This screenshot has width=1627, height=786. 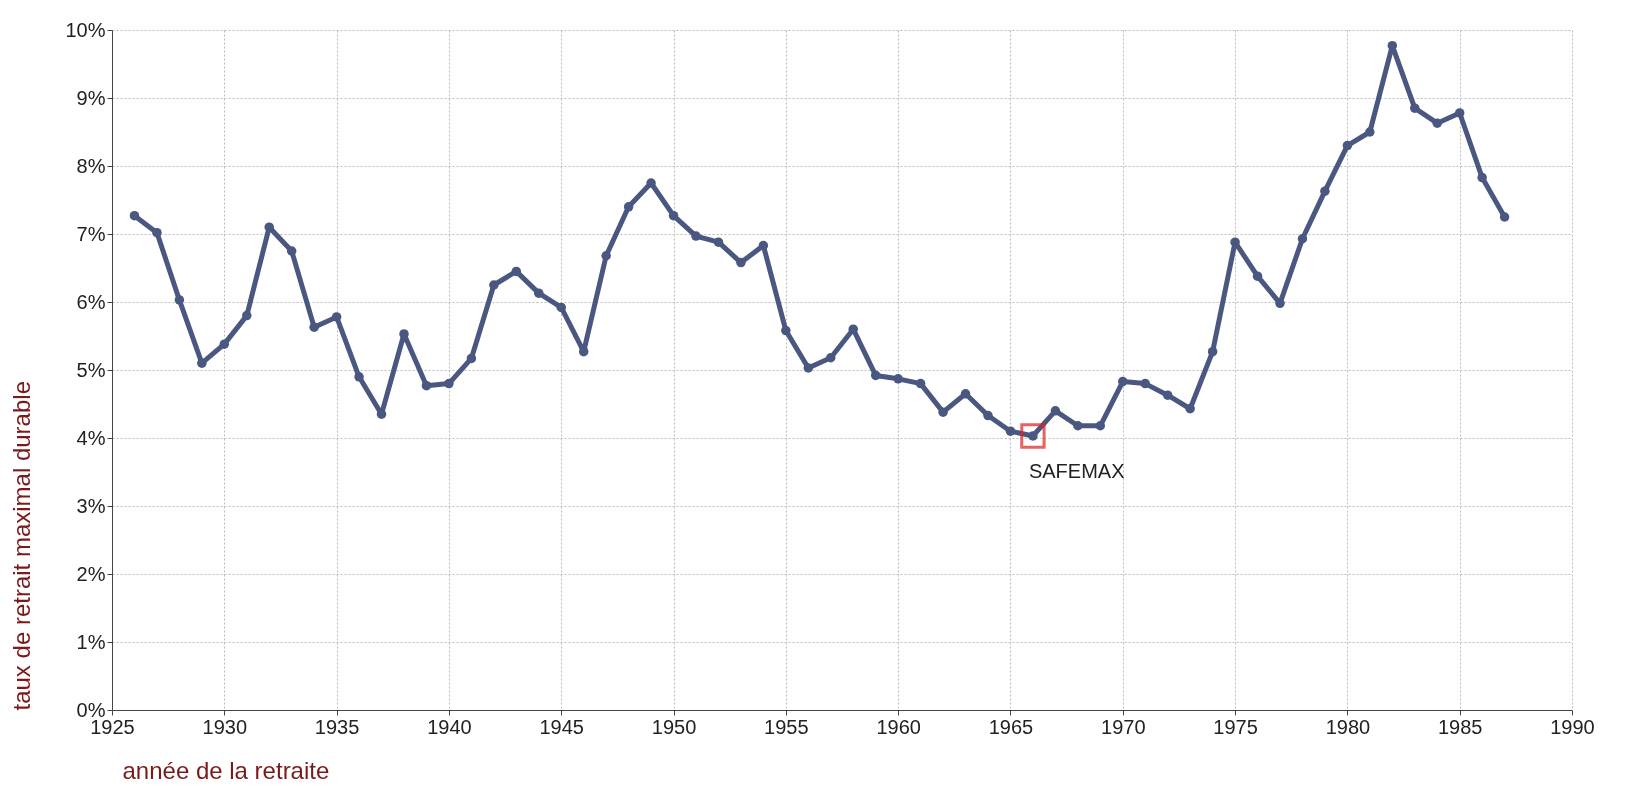 I want to click on y-tick-label: 6%, so click(x=91, y=301).